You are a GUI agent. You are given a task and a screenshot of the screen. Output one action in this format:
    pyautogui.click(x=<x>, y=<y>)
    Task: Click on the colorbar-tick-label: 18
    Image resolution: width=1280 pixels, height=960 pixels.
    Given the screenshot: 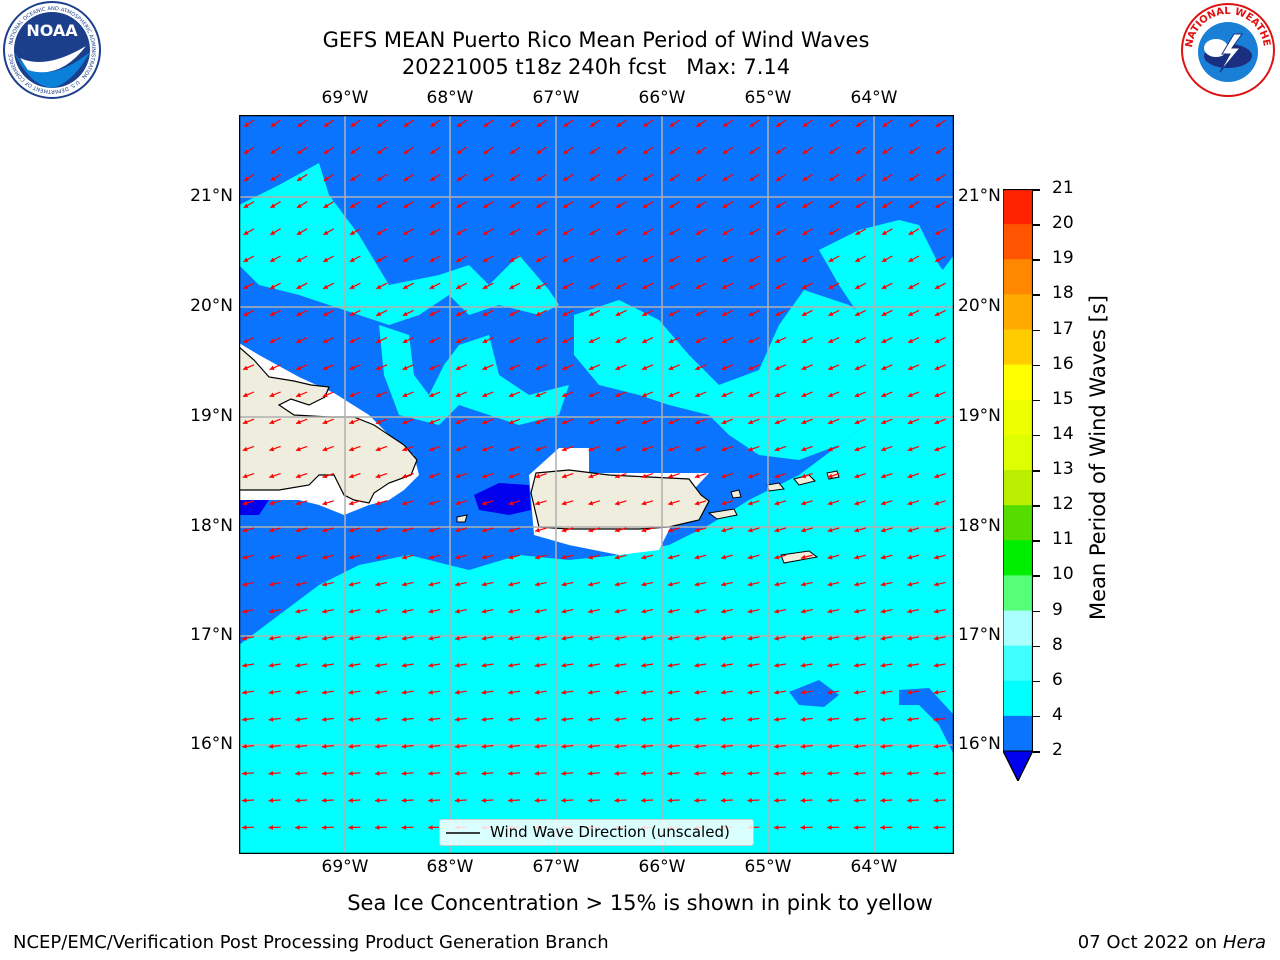 What is the action you would take?
    pyautogui.click(x=1063, y=293)
    